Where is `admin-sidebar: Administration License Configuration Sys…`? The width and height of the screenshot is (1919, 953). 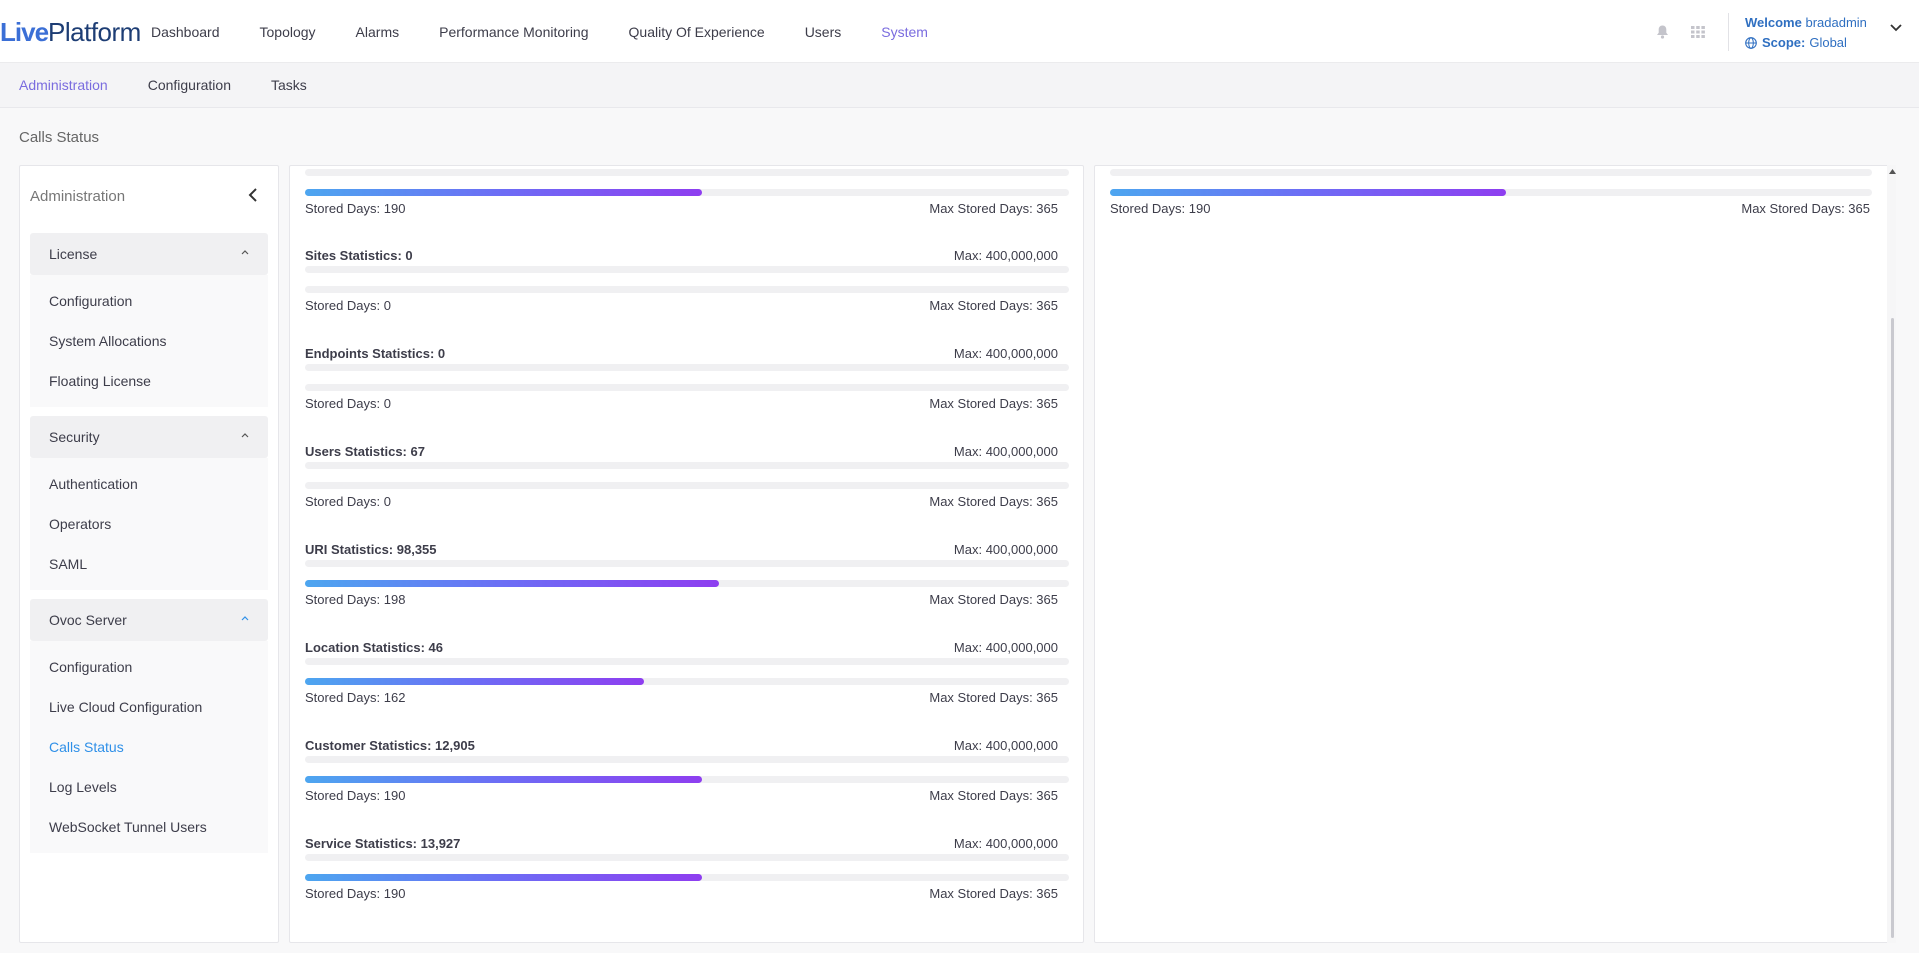
admin-sidebar: Administration License Configuration Sys… is located at coordinates (149, 554).